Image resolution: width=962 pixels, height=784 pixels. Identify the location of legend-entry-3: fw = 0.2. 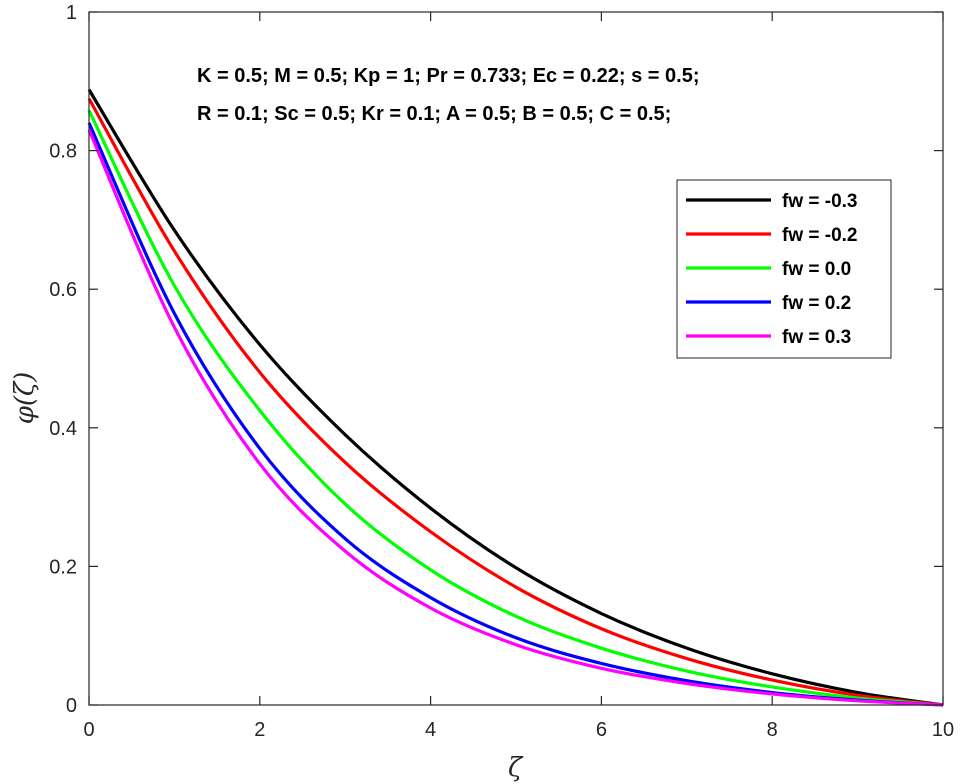
(816, 303).